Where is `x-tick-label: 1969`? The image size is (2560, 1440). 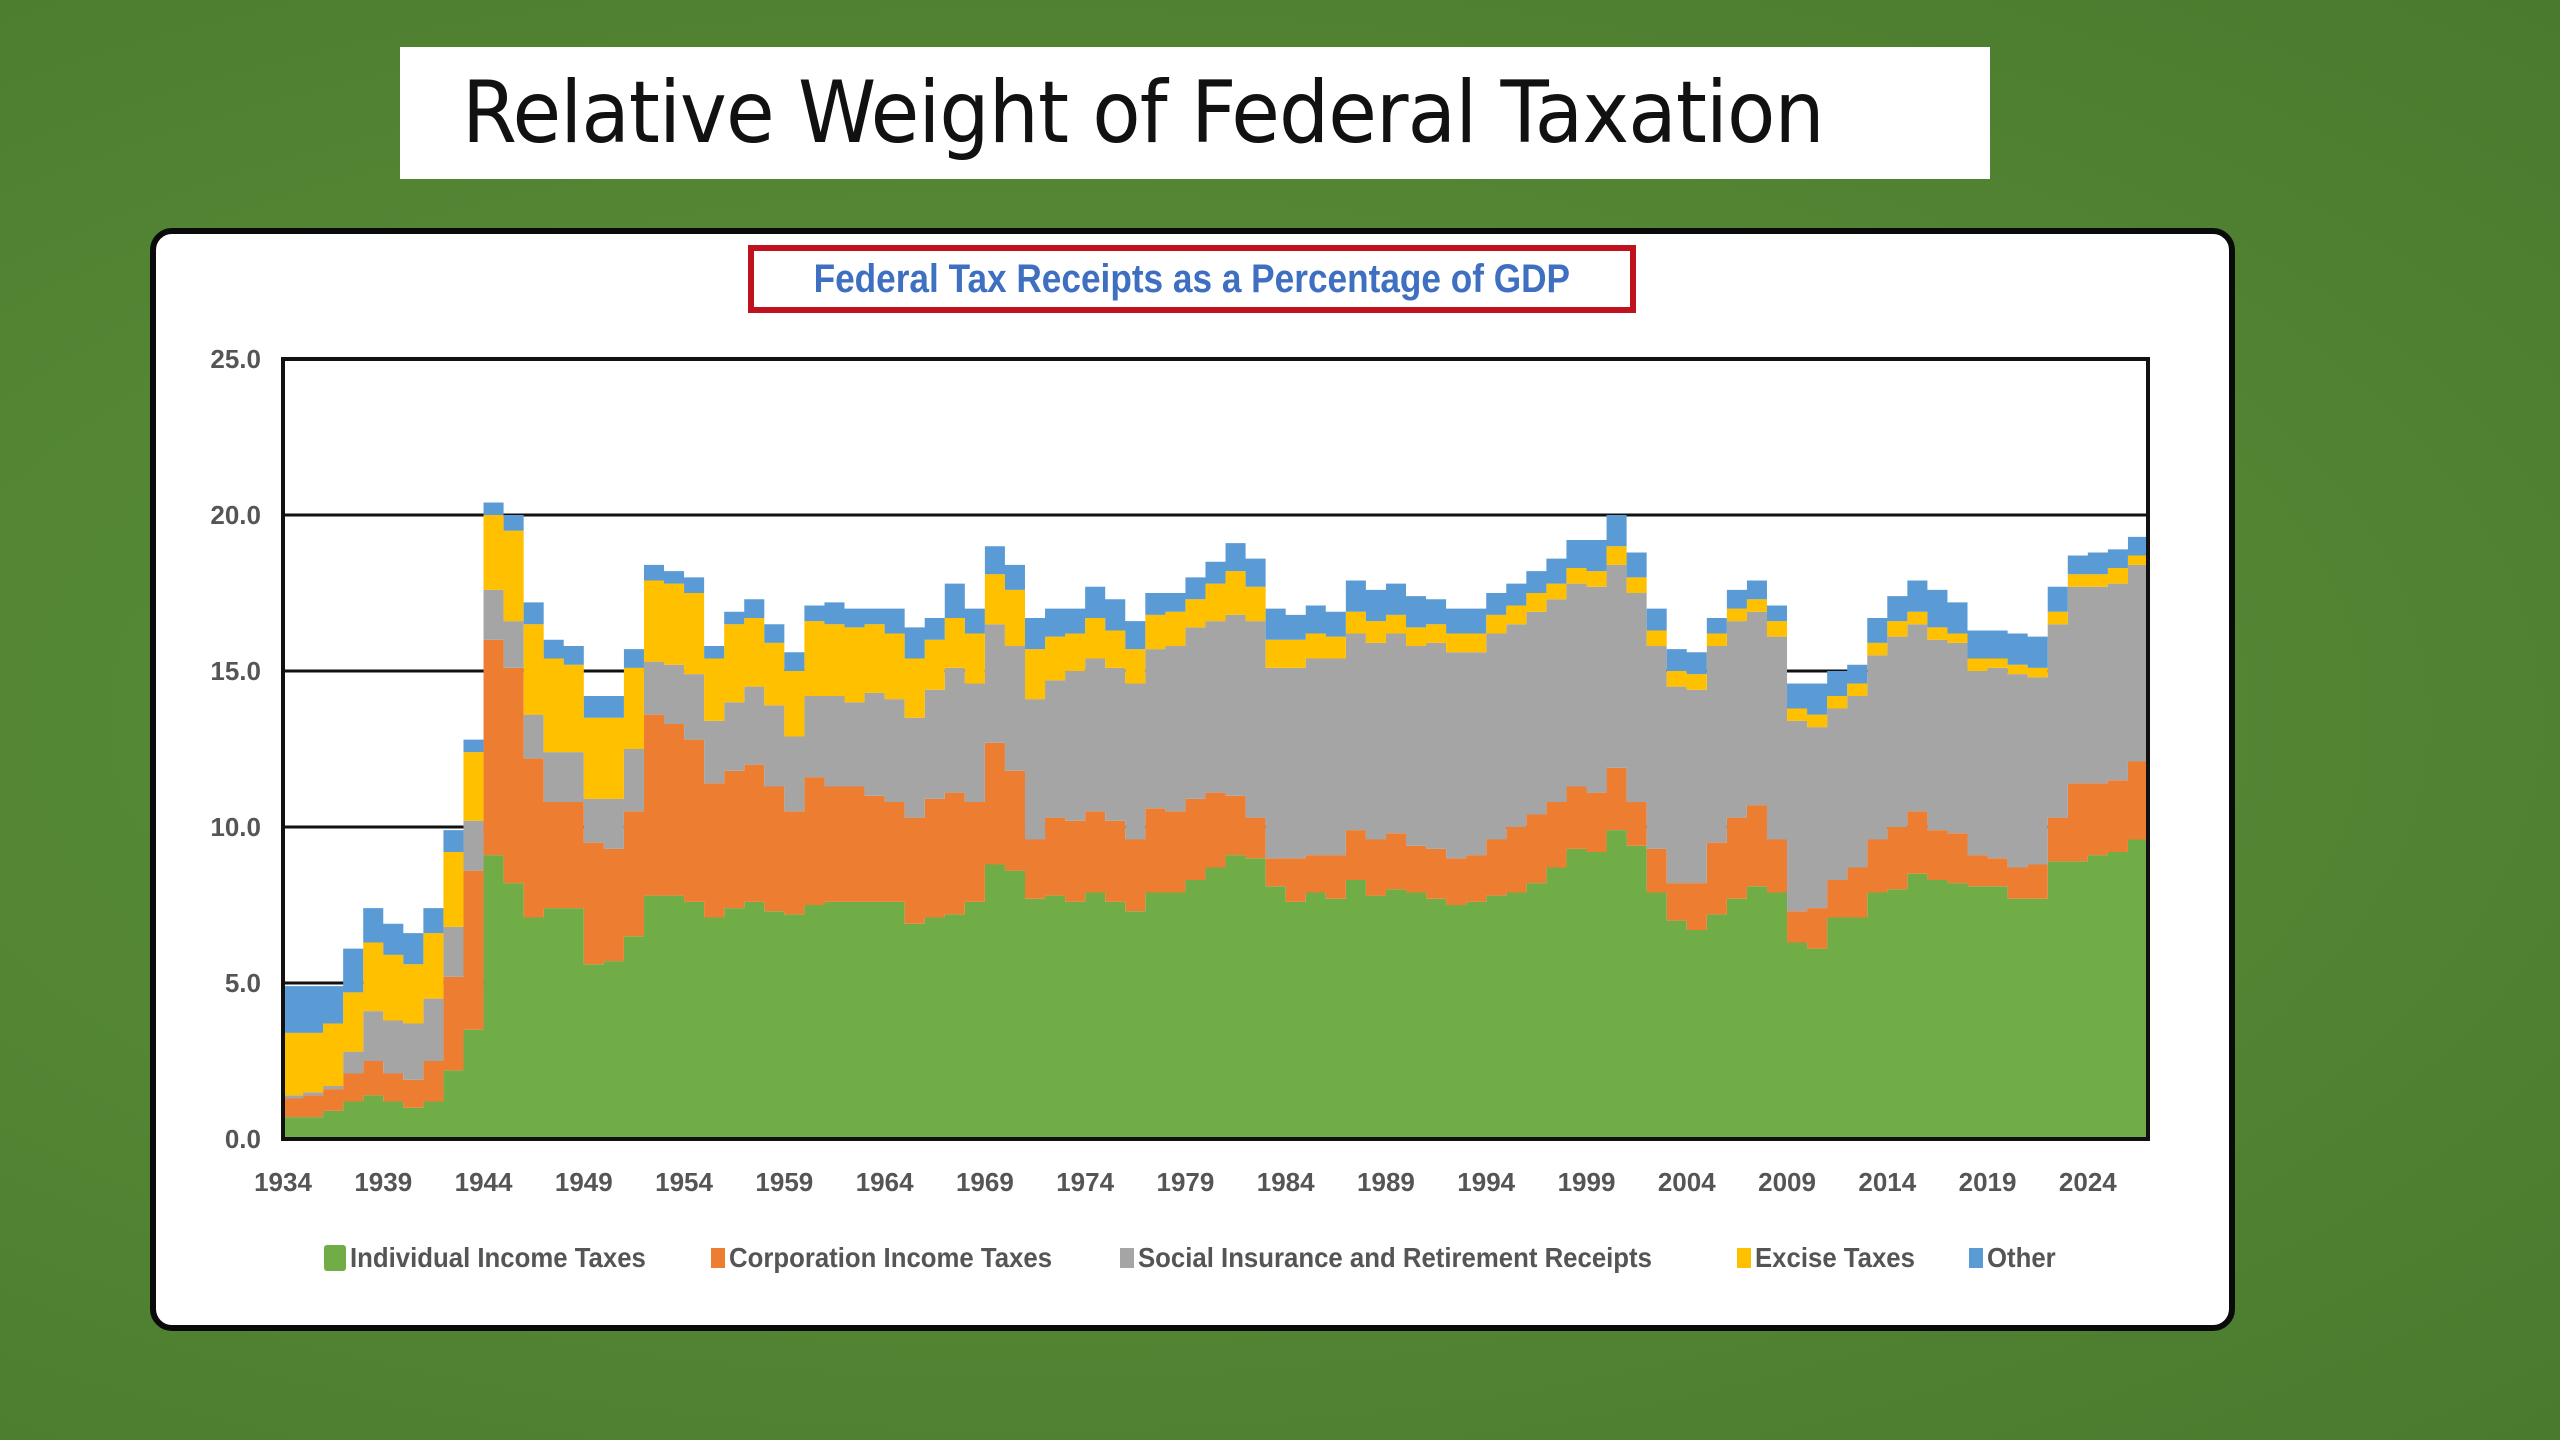
x-tick-label: 1969 is located at coordinates (985, 1182).